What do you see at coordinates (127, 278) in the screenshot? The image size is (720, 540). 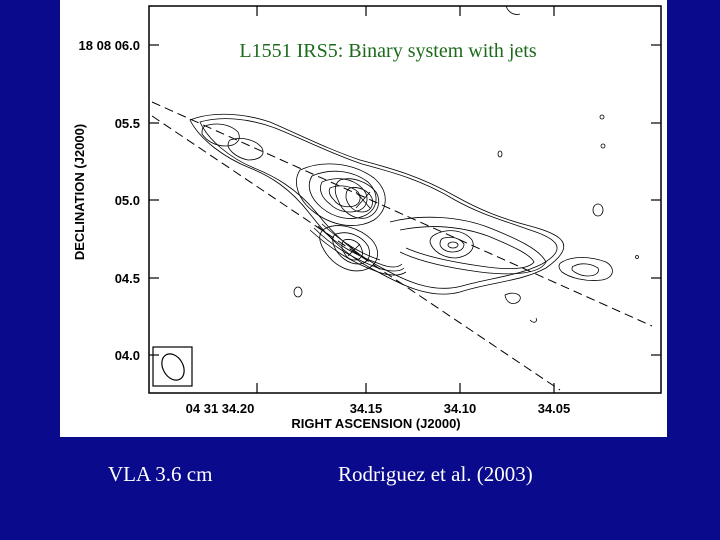 I see `y-tick-label: 04.5` at bounding box center [127, 278].